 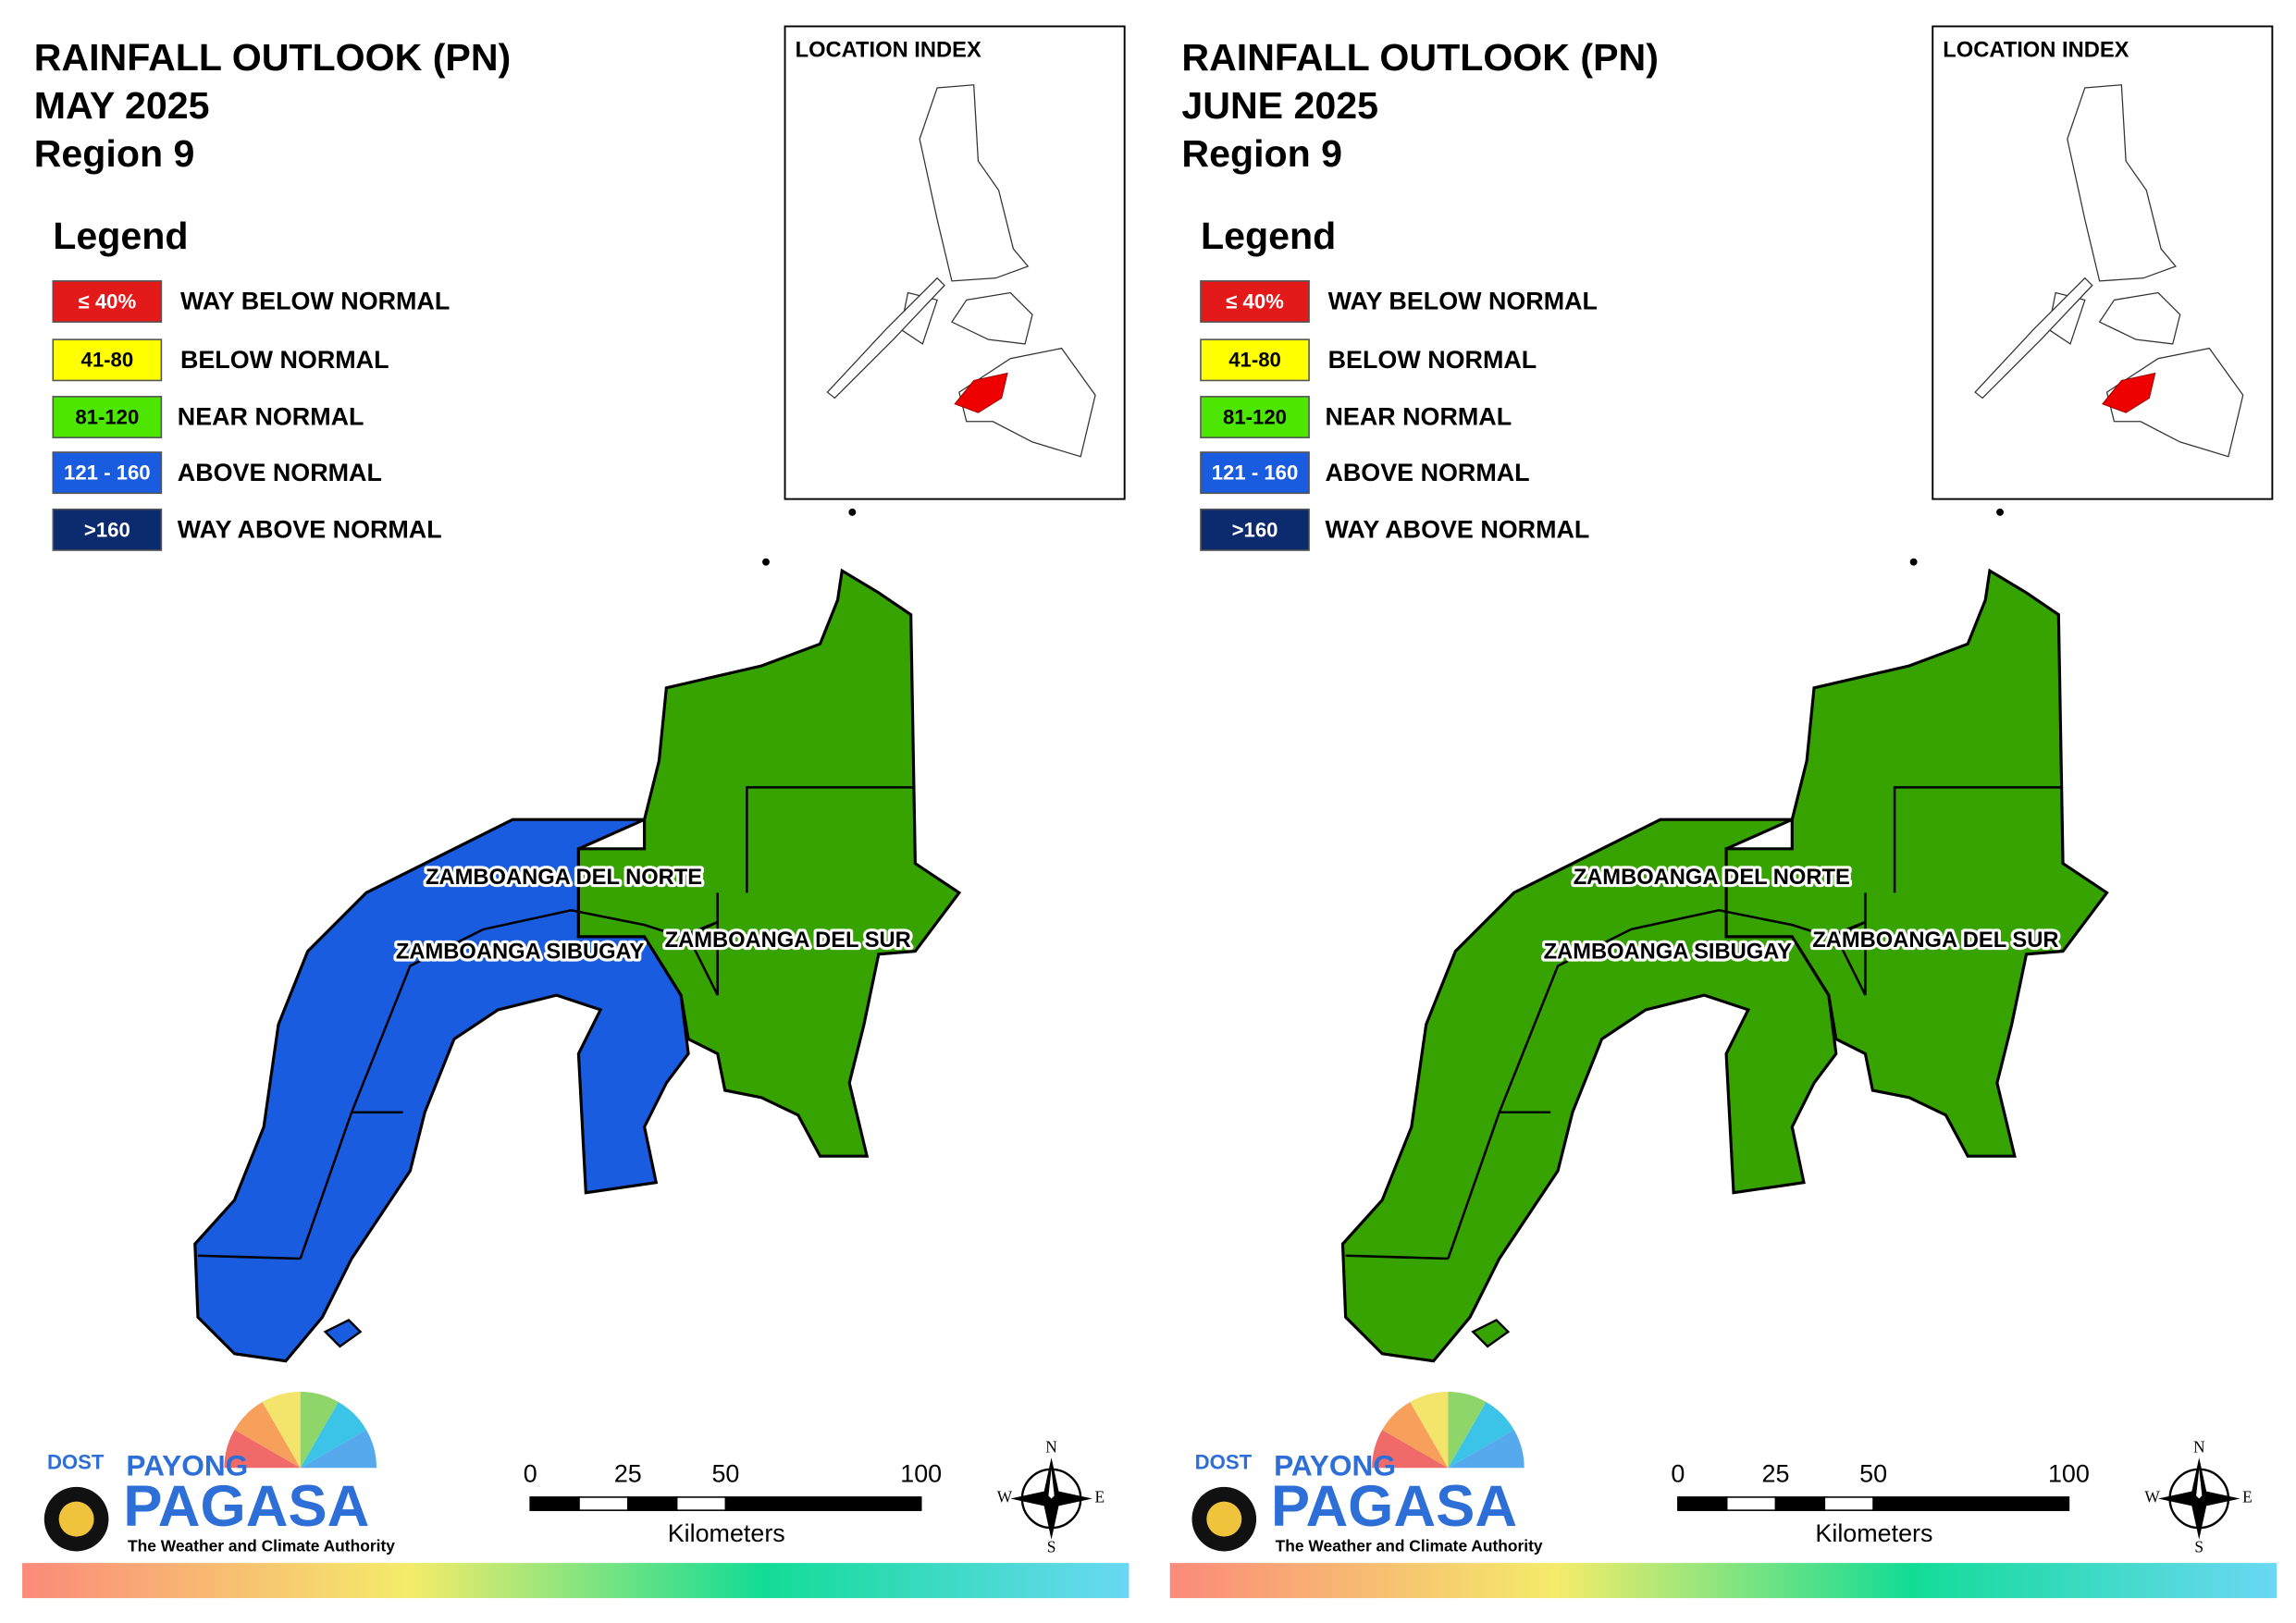 I want to click on logo-seal-inner, so click(x=1224, y=1519).